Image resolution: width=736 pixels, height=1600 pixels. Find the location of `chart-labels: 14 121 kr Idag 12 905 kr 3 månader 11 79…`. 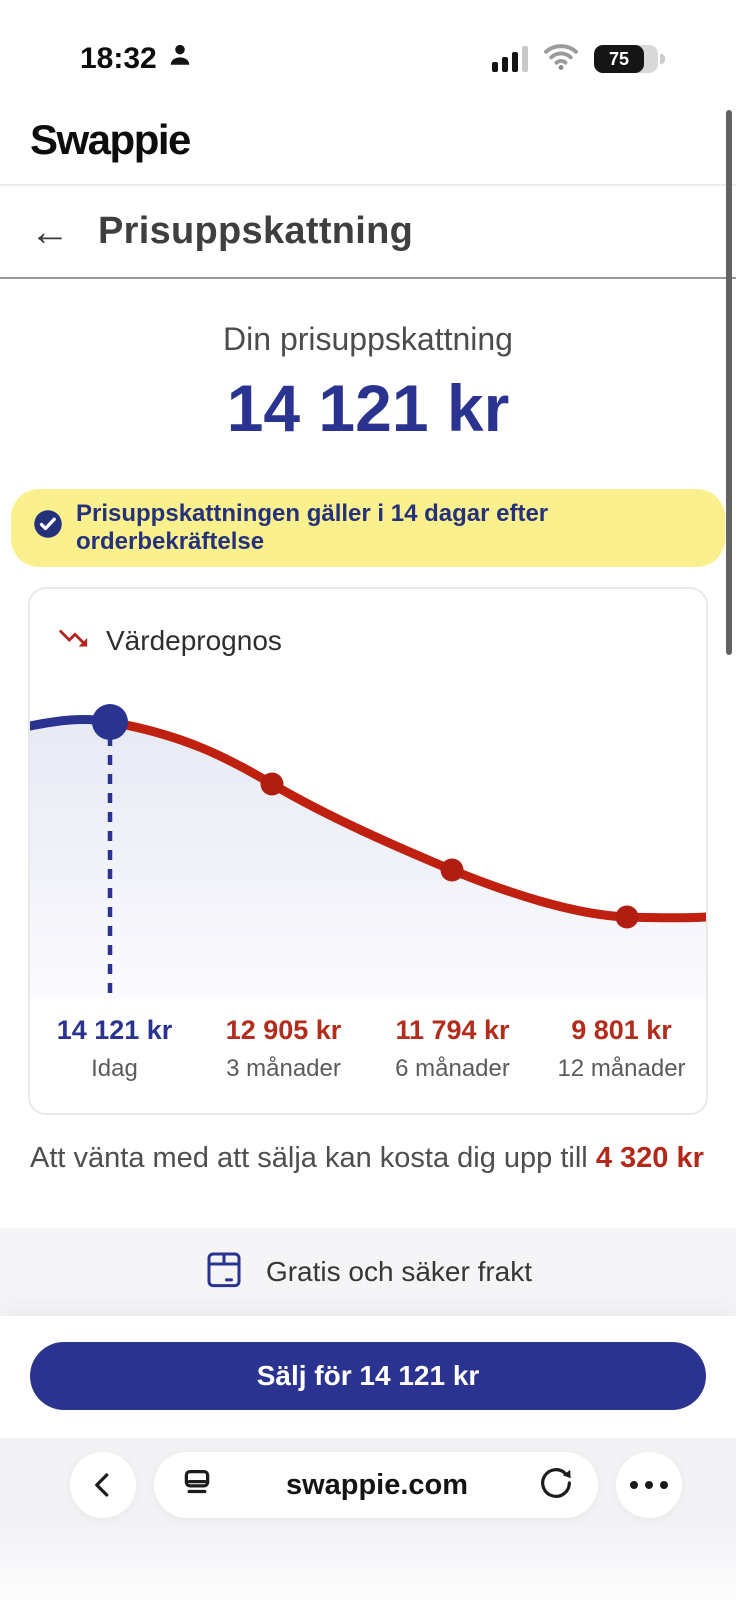

chart-labels: 14 121 kr Idag 12 905 kr 3 månader 11 79… is located at coordinates (368, 1056).